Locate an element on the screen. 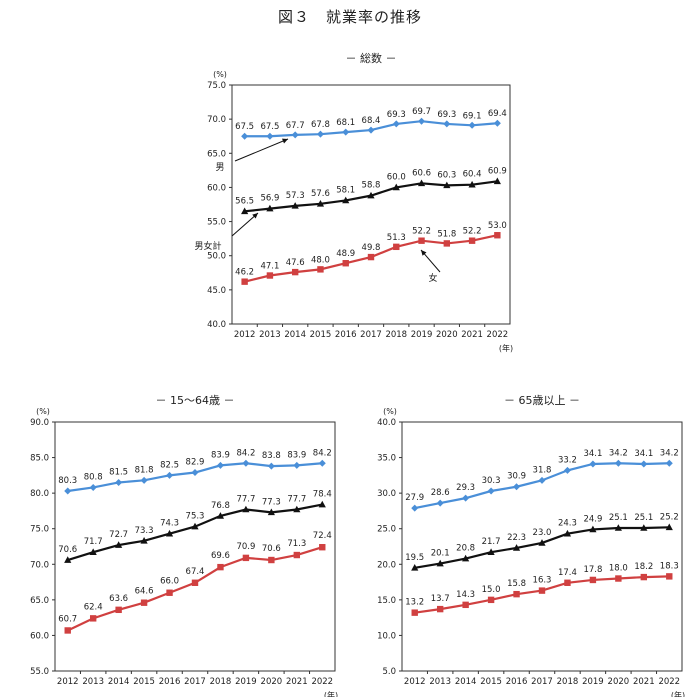 The height and width of the screenshot is (697, 700). data-label: 25.2 is located at coordinates (669, 517).